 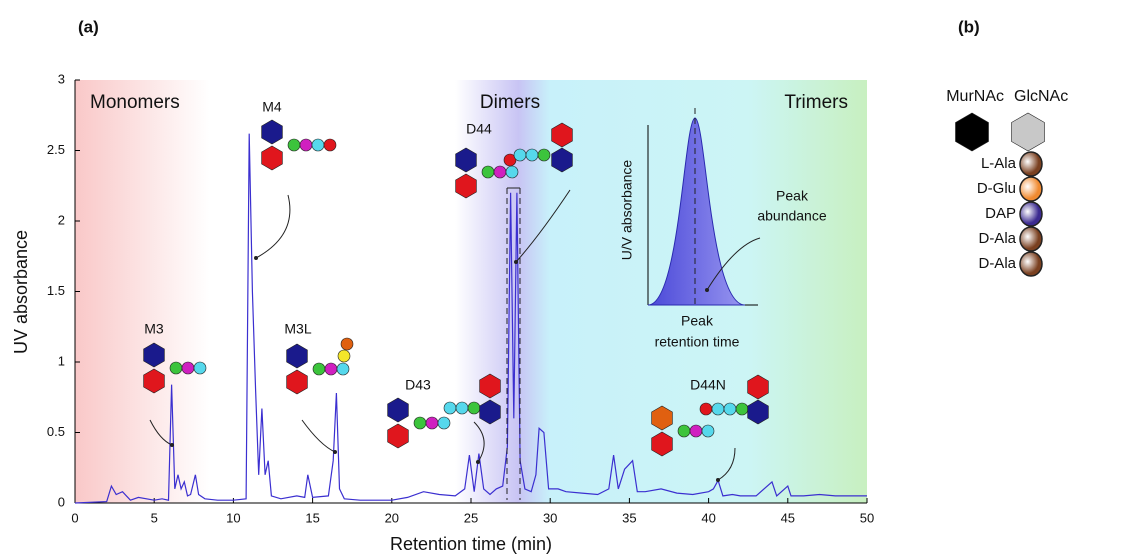 I want to click on y-tick-label: 2, so click(x=61, y=219).